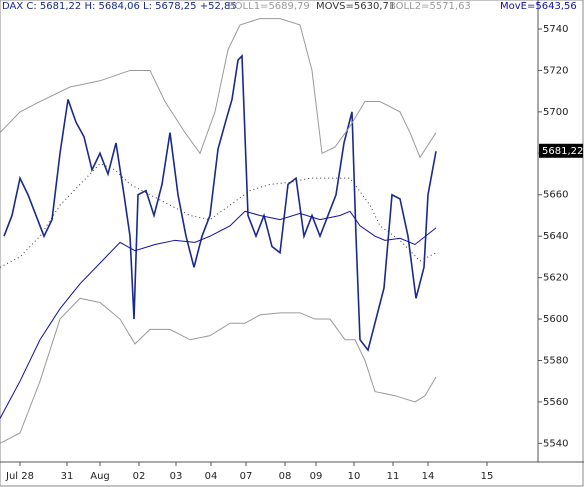 This screenshot has width=584, height=487. I want to click on y-tick-label: 5740, so click(555, 29).